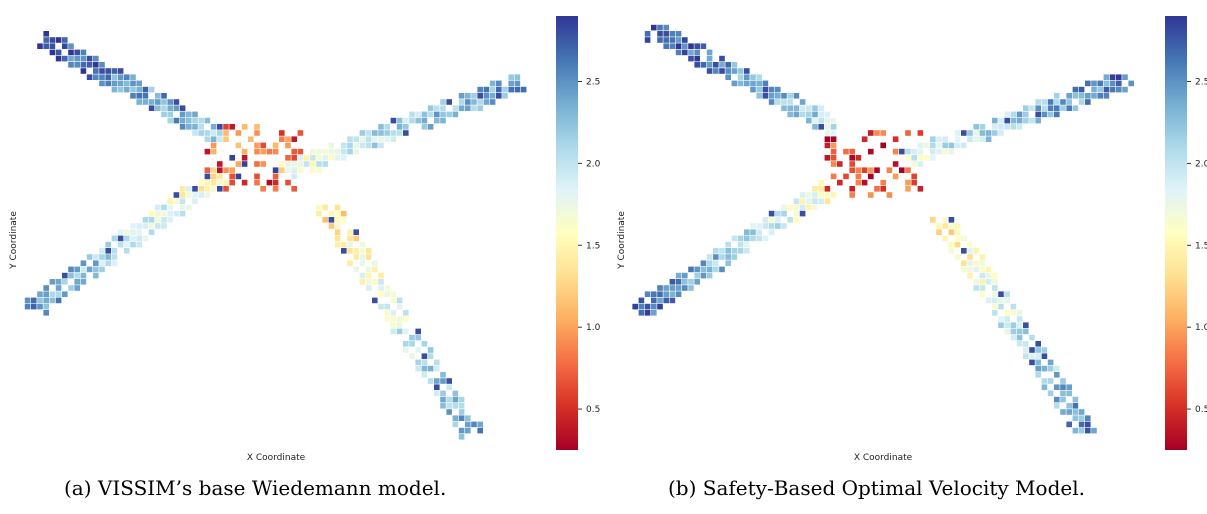  I want to click on caption-a: (a) VISSIM’s base Wiedemann model., so click(255, 488).